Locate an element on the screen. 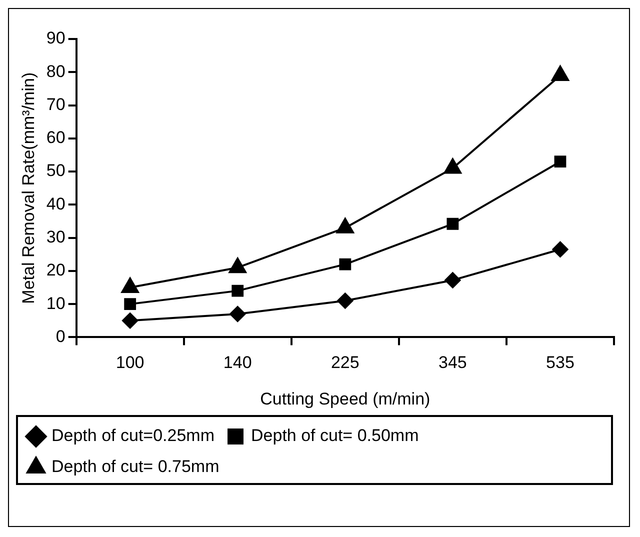  x-tick-label: 100 is located at coordinates (130, 362).